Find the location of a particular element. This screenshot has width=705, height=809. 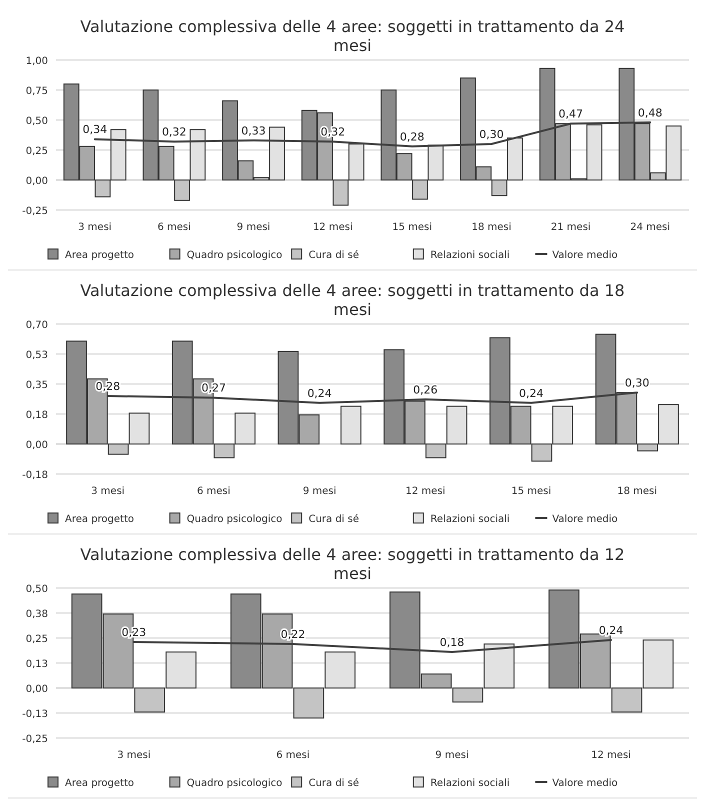

data-label: 0,34 is located at coordinates (95, 129).